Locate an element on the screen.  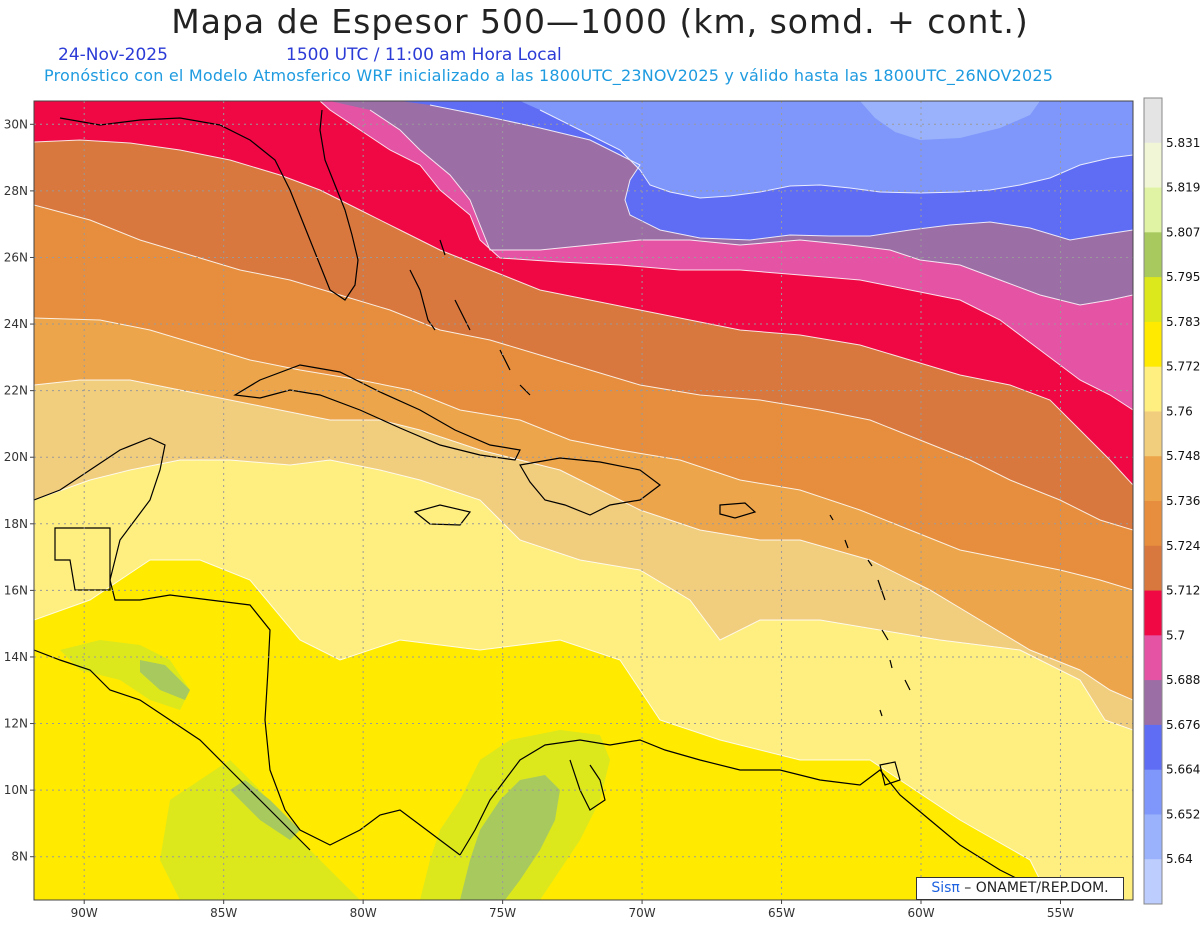
lat-tick-label: 10N is located at coordinates (16, 790).